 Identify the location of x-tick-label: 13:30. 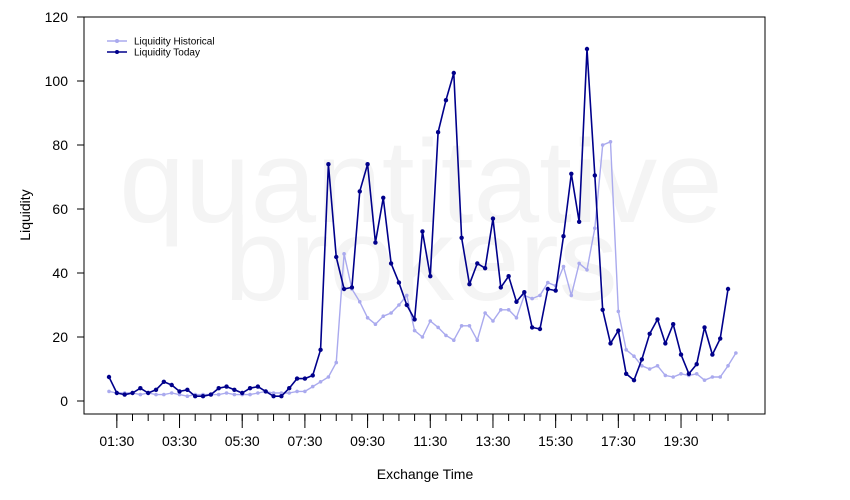
(492, 441).